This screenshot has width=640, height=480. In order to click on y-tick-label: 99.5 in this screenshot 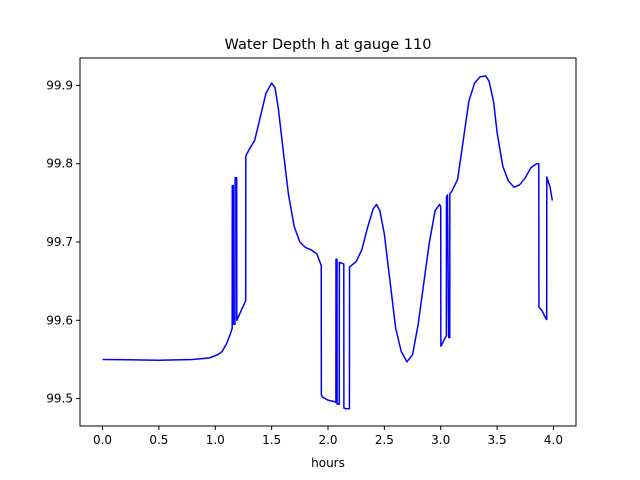, I will do `click(59, 399)`.